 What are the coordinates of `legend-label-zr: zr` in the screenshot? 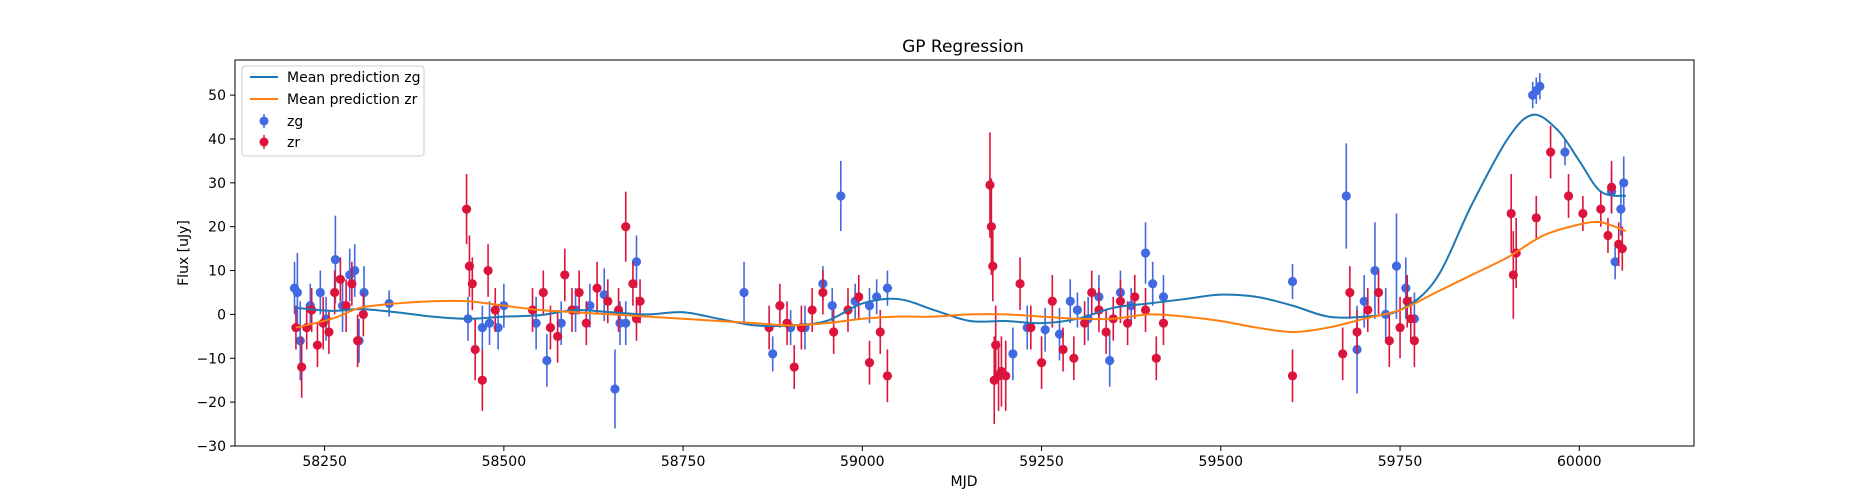 It's located at (293, 143).